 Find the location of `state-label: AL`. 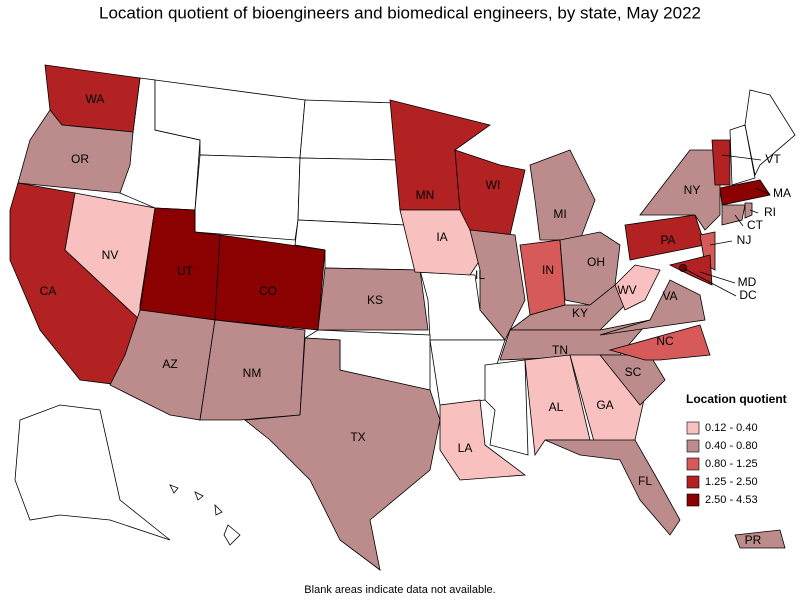

state-label: AL is located at coordinates (556, 407).